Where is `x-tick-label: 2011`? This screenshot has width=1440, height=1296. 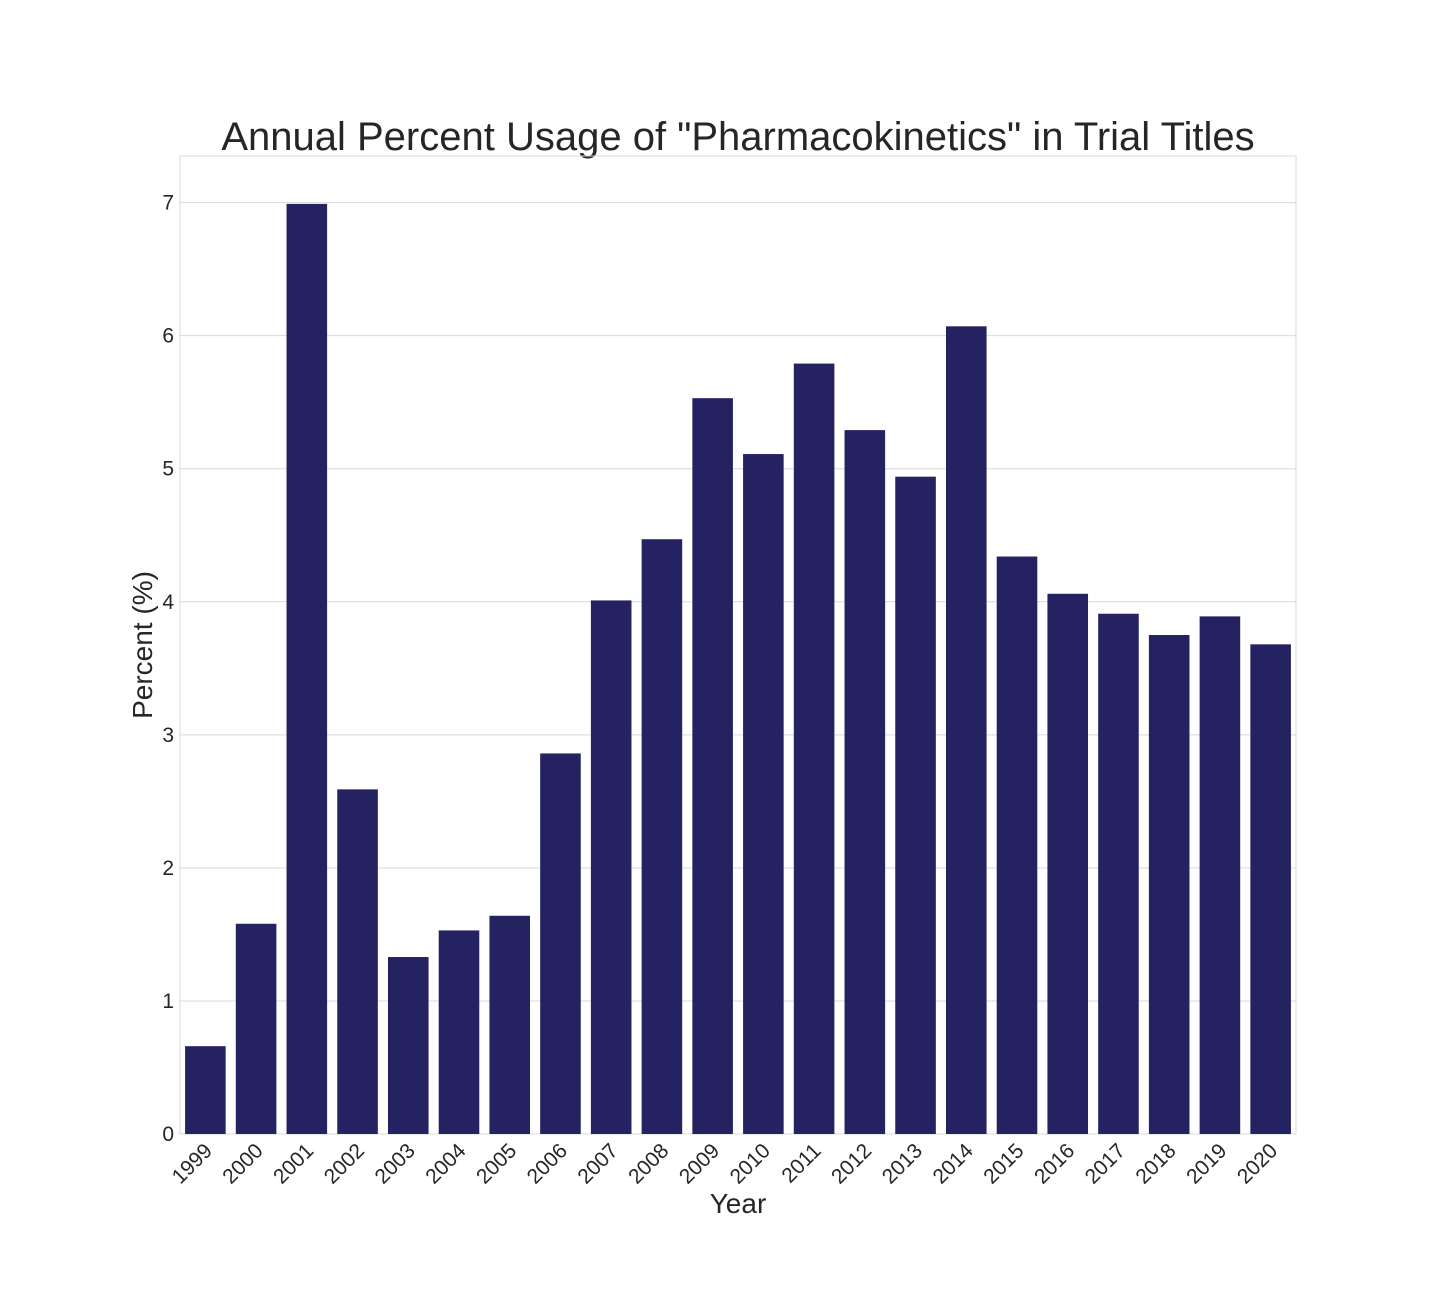
x-tick-label: 2011 is located at coordinates (801, 1163).